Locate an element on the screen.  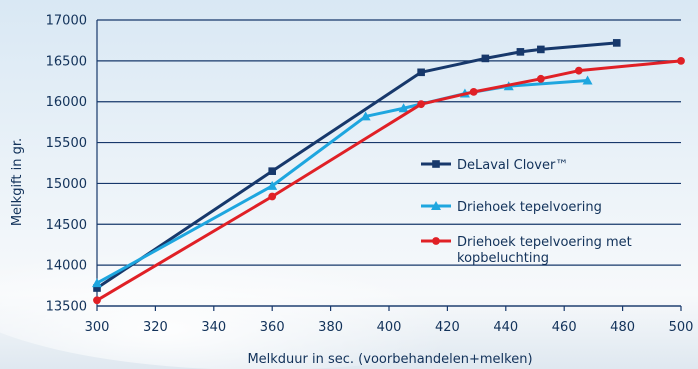
legend-label: DeLaval Clover™ is located at coordinates (512, 165).